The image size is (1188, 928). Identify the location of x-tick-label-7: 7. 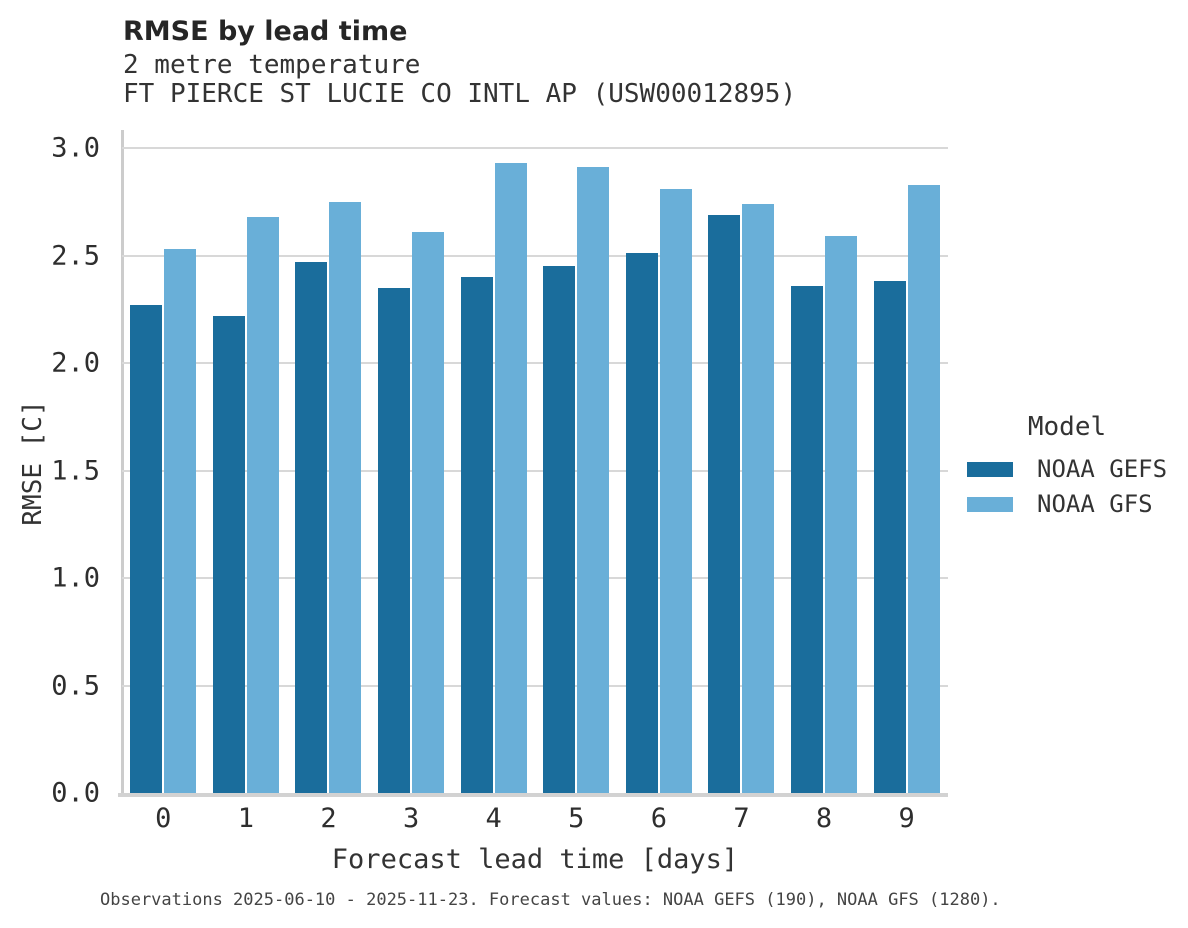
(741, 818).